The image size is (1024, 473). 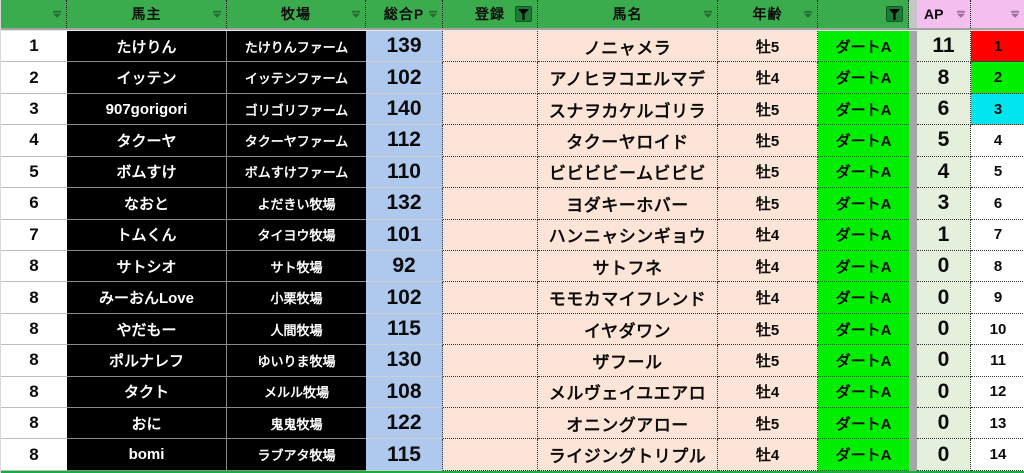 I want to click on cell-owner: なおと, so click(x=147, y=204).